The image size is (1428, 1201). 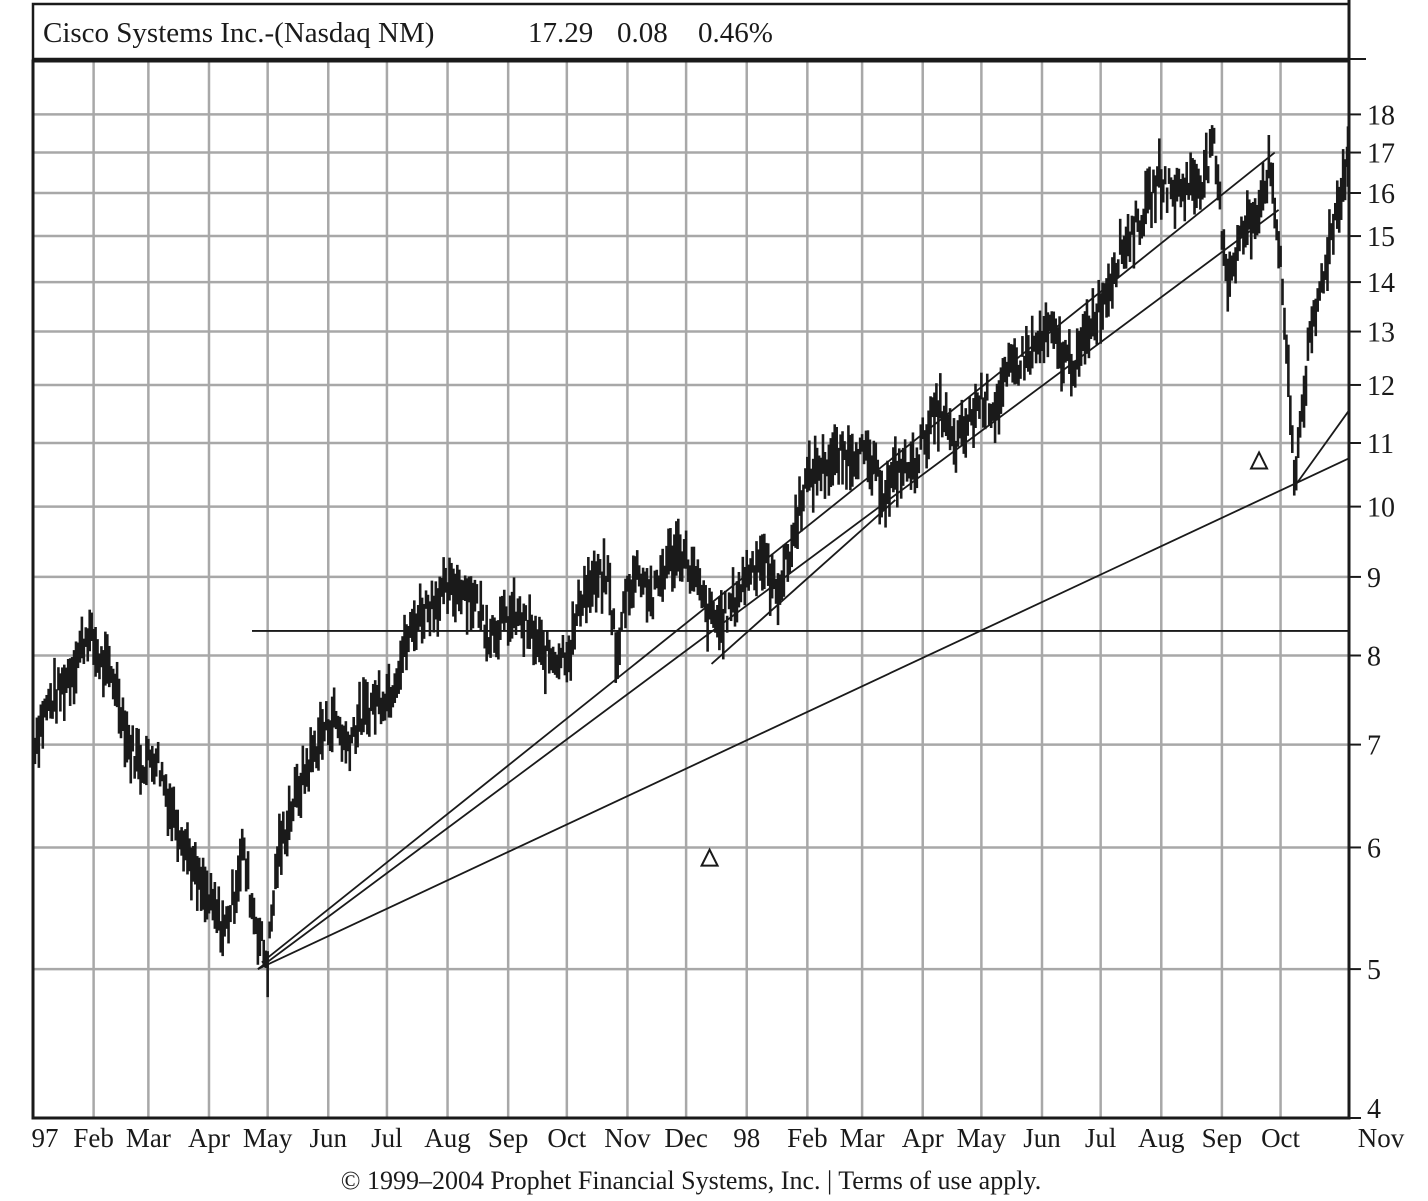 I want to click on y-tick-label: 17, so click(x=1381, y=154).